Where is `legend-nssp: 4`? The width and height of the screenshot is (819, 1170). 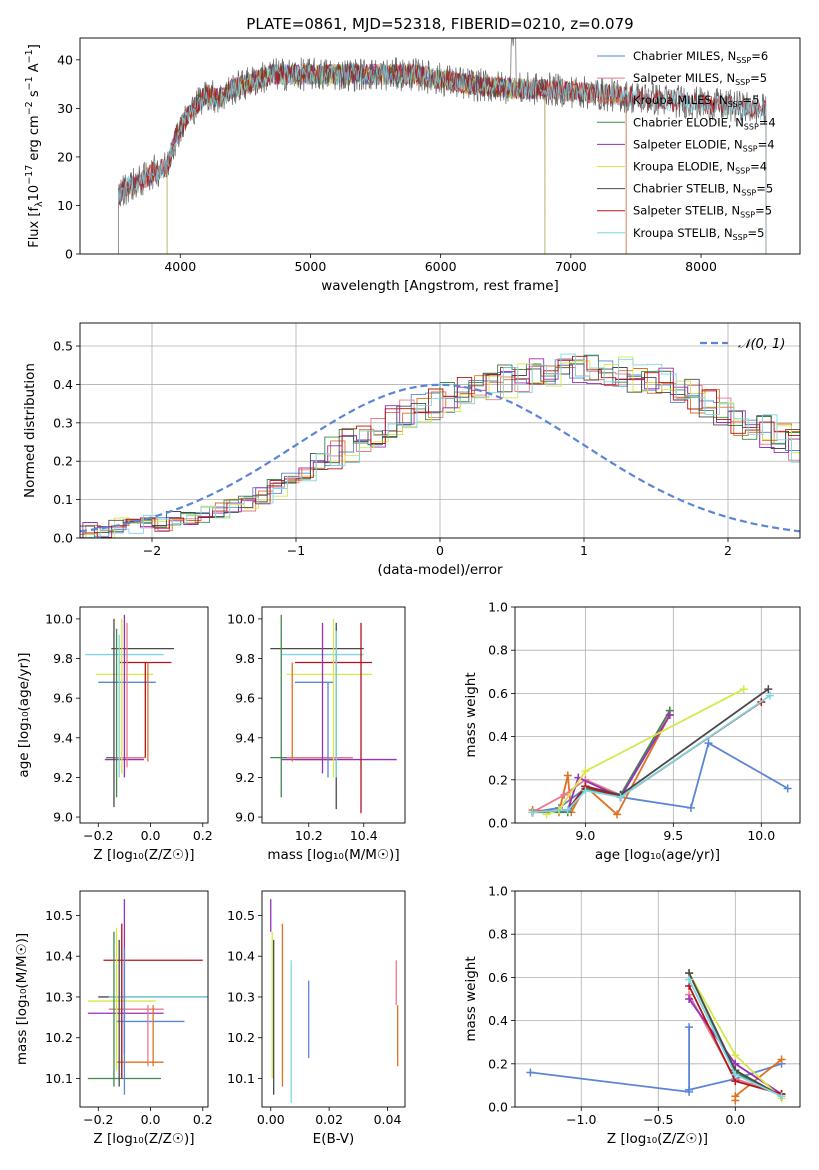
legend-nssp: 4 is located at coordinates (770, 144).